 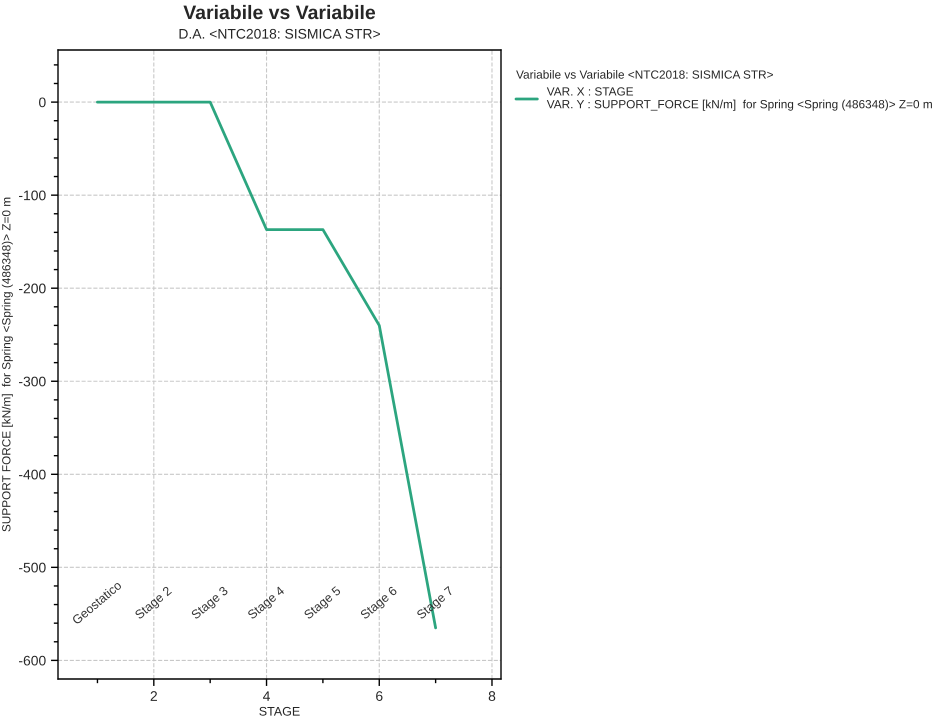 I want to click on y-axis-title: SUPPORT FORCE [kN/m] for Spring <Spring (486348)> Z=0 m, so click(x=7, y=365).